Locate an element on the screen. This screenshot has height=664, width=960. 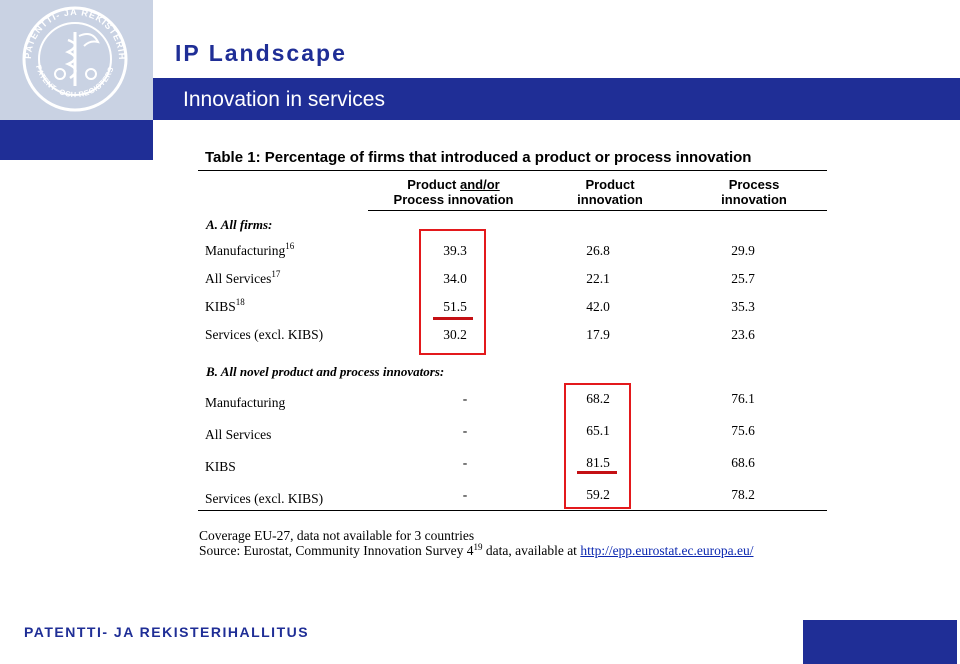
cell-c1: 51.5 is located at coordinates (455, 306).